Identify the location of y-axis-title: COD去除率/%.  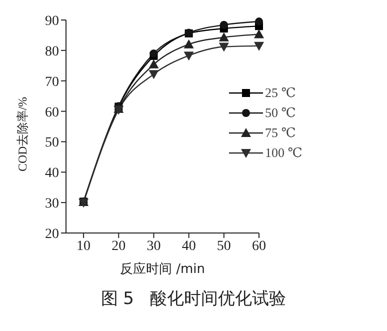
(22, 134).